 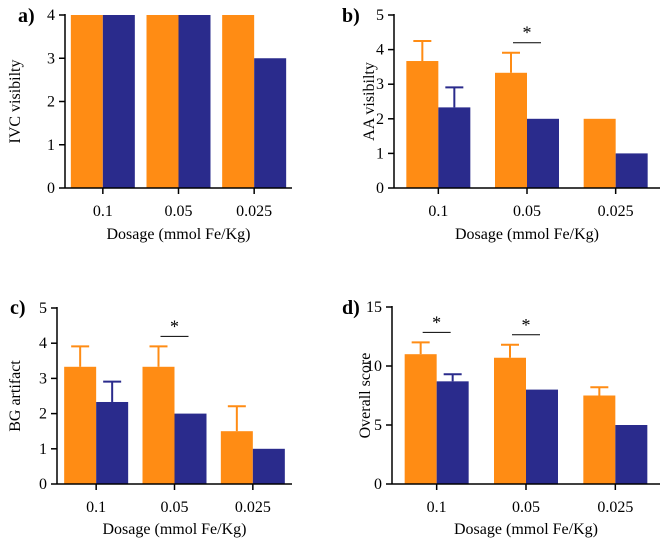 I want to click on y-axis-label: Overall score, so click(x=365, y=396).